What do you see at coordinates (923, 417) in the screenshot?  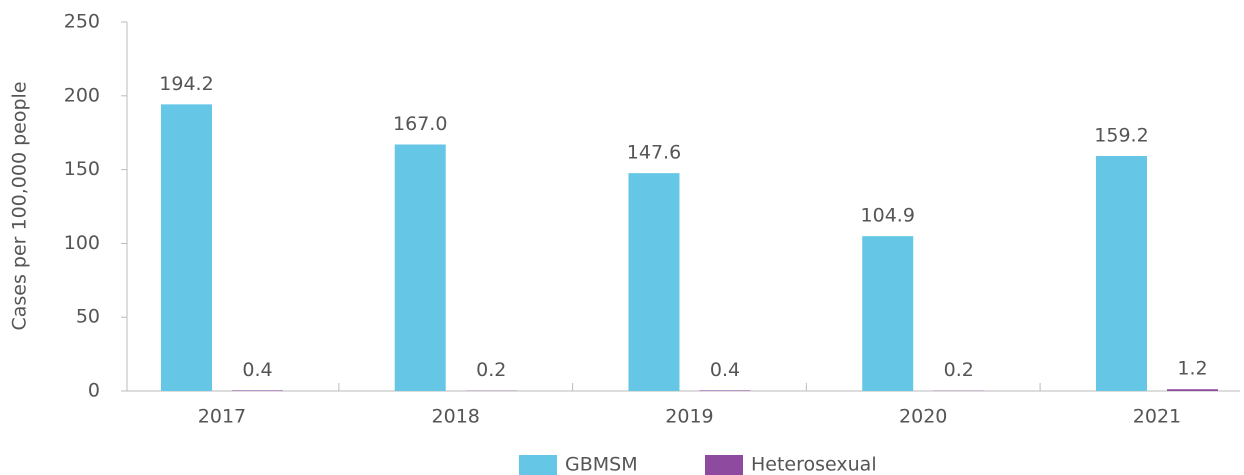 I see `x-tick-label: 2020` at bounding box center [923, 417].